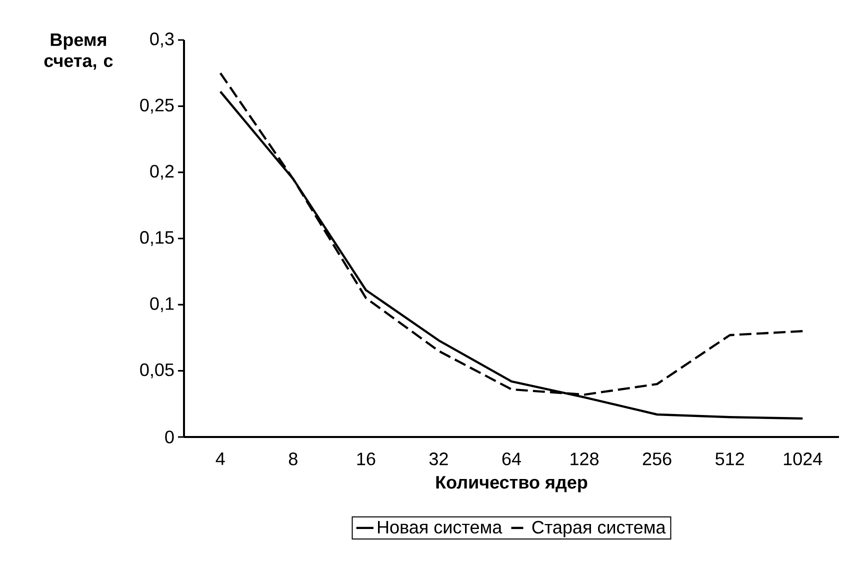 This screenshot has height=571, width=849. What do you see at coordinates (584, 459) in the screenshot?
I see `x-tick-label: 128` at bounding box center [584, 459].